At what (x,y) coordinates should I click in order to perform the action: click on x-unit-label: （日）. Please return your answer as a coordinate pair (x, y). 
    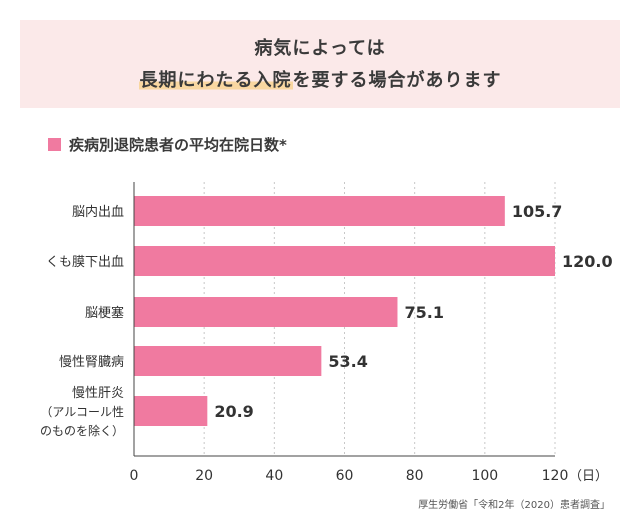
    Looking at the image, I should click on (588, 476).